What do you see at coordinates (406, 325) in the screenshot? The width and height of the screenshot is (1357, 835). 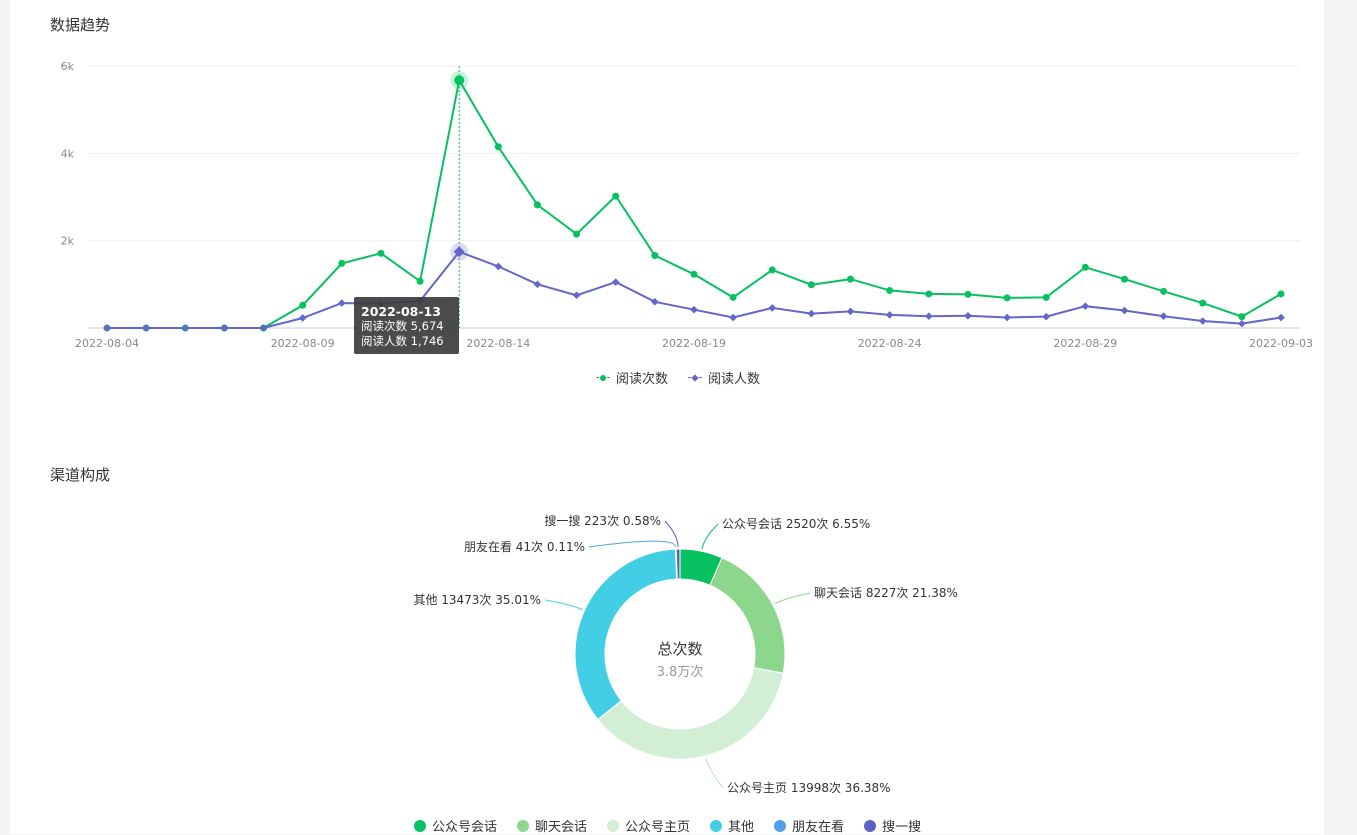 I see `chart-tooltip: 2022-08-13 阅读次数 5,674 阅读人数 1,746` at bounding box center [406, 325].